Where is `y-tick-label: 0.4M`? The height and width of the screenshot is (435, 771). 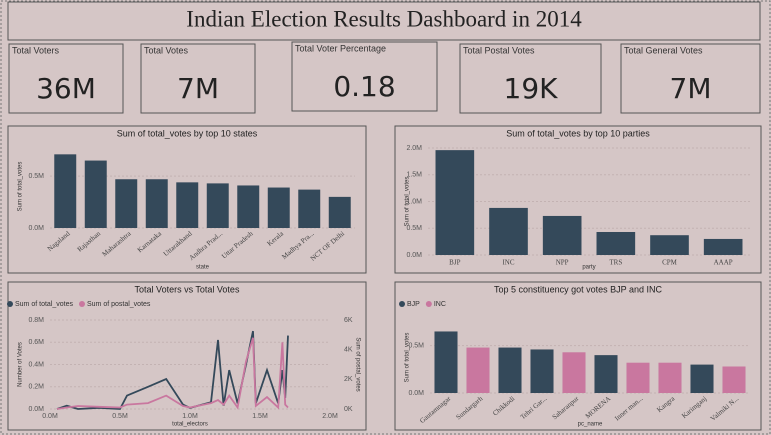
y-tick-label: 0.4M is located at coordinates (36, 364).